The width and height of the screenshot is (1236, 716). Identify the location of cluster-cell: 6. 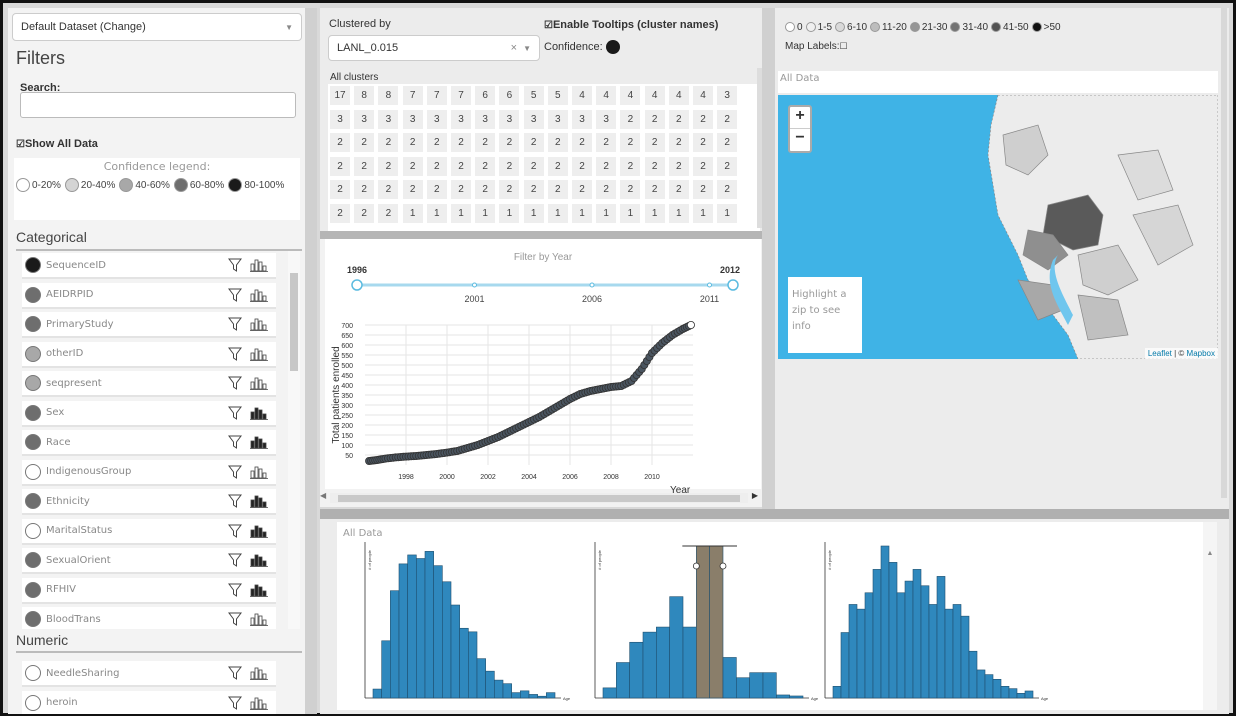
(509, 95).